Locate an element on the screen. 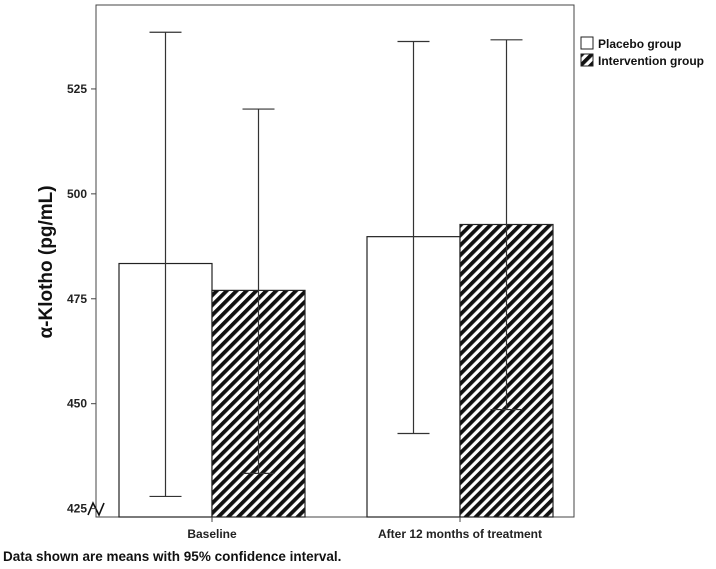 The image size is (716, 569). x-tick-label: Baseline is located at coordinates (212, 534).